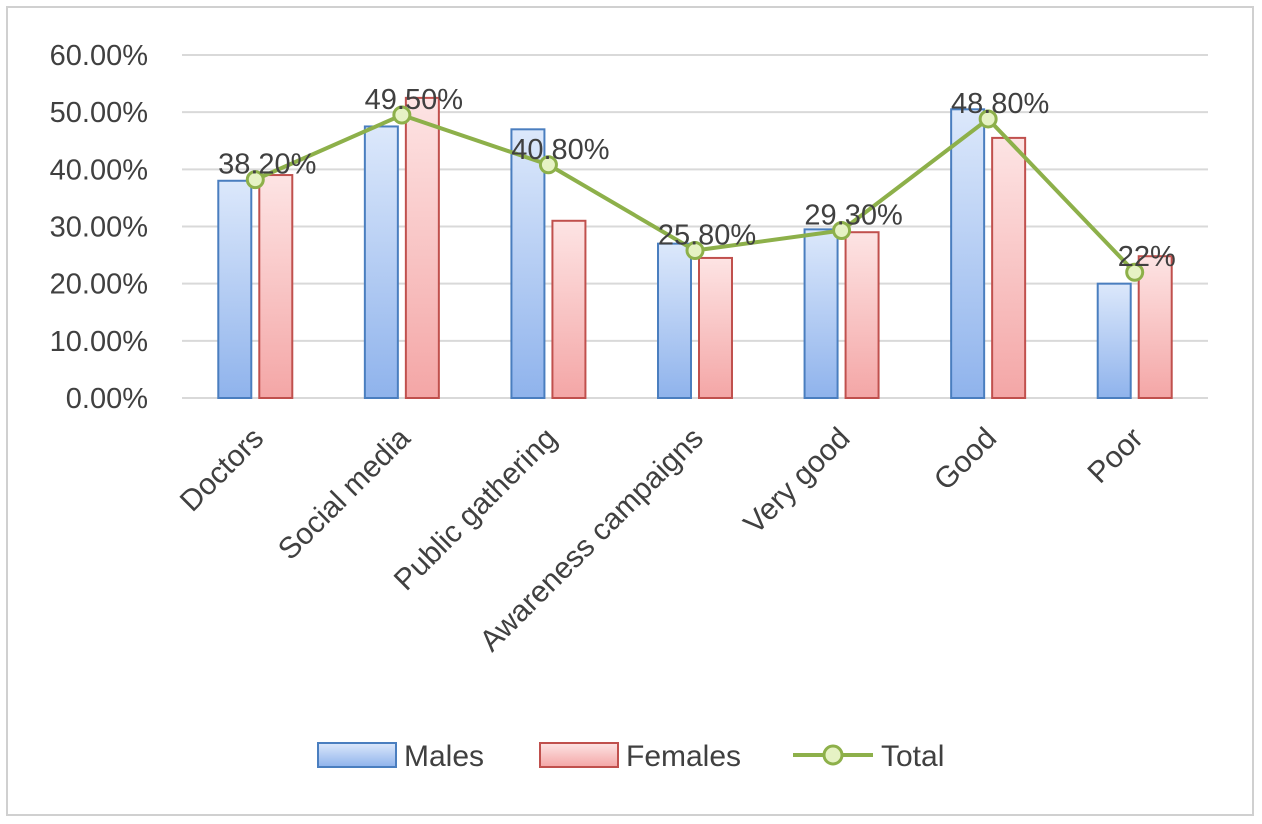 Image resolution: width=1262 pixels, height=824 pixels. Describe the element at coordinates (422, 247) in the screenshot. I see `bar-females-social-media` at that location.